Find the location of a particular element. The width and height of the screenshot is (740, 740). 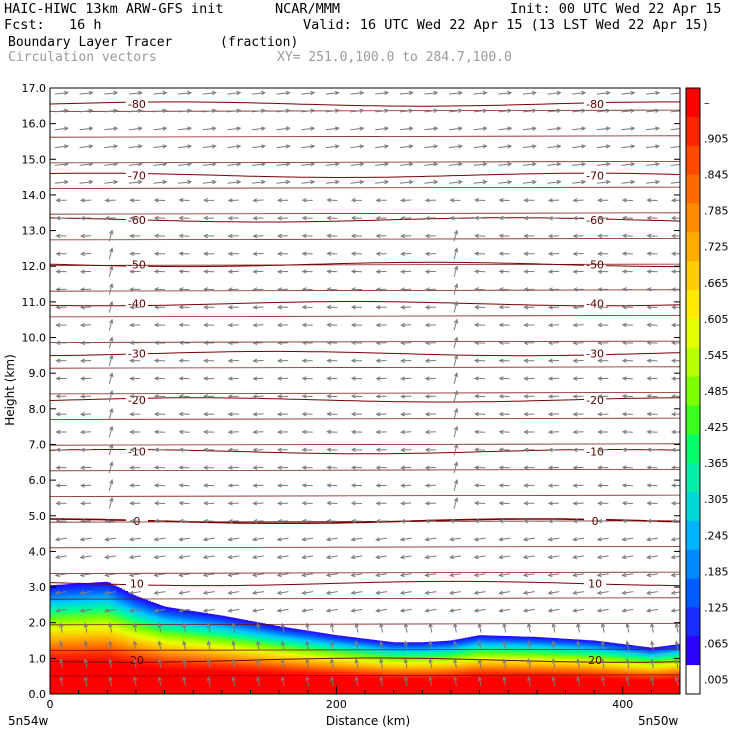

colorbar-label: .005 is located at coordinates (716, 680).